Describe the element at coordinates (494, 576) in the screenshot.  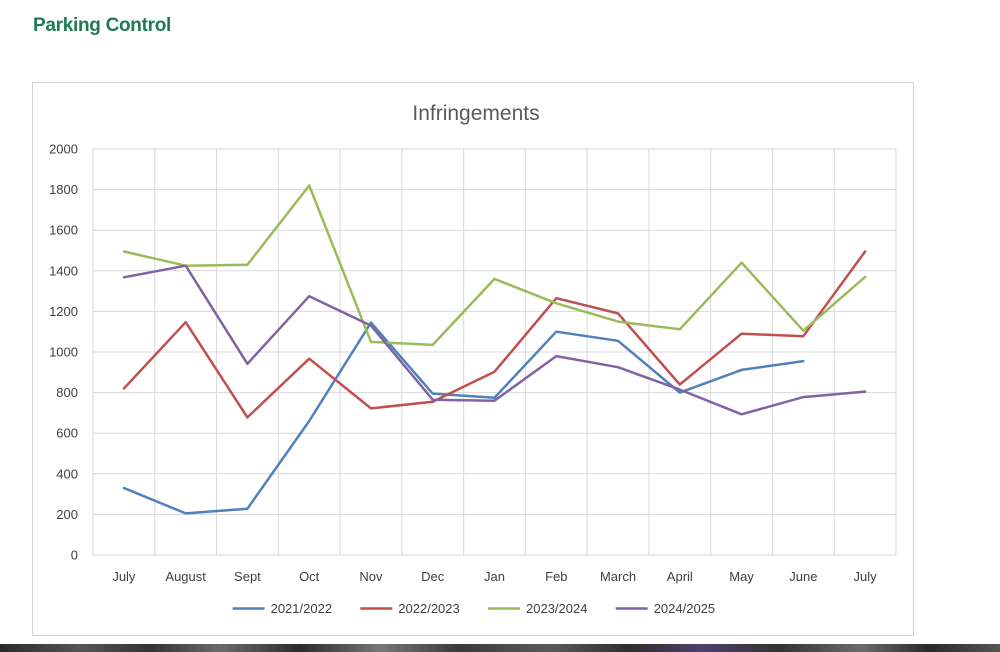
I see `x-tick-label: Jan` at that location.